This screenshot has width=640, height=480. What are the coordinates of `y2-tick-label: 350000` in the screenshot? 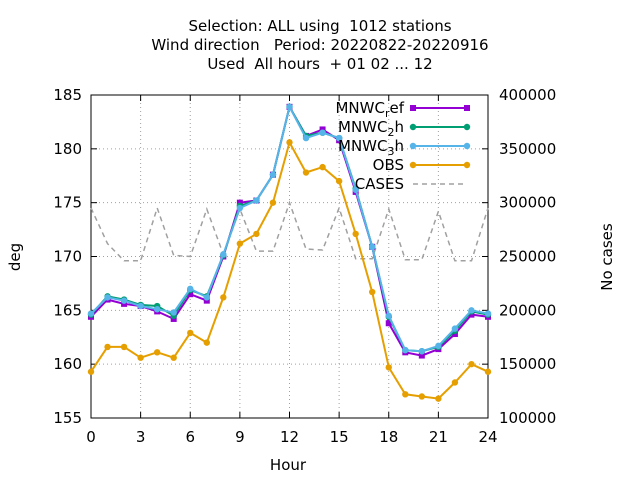 It's located at (527, 149).